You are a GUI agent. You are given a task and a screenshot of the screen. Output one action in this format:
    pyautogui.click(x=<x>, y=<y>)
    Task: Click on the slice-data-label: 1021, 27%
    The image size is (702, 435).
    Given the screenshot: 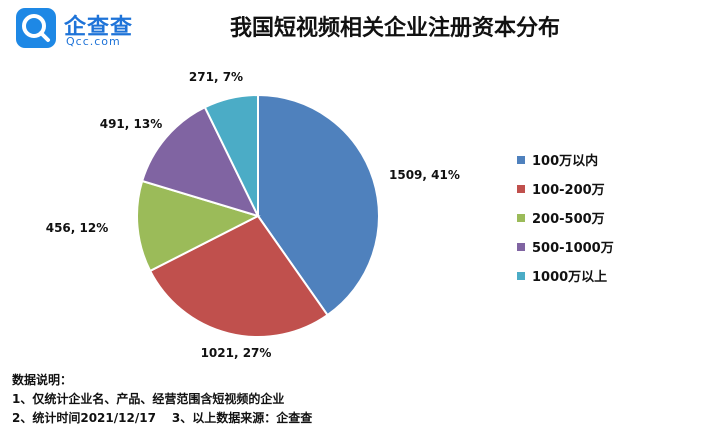 What is the action you would take?
    pyautogui.click(x=236, y=353)
    